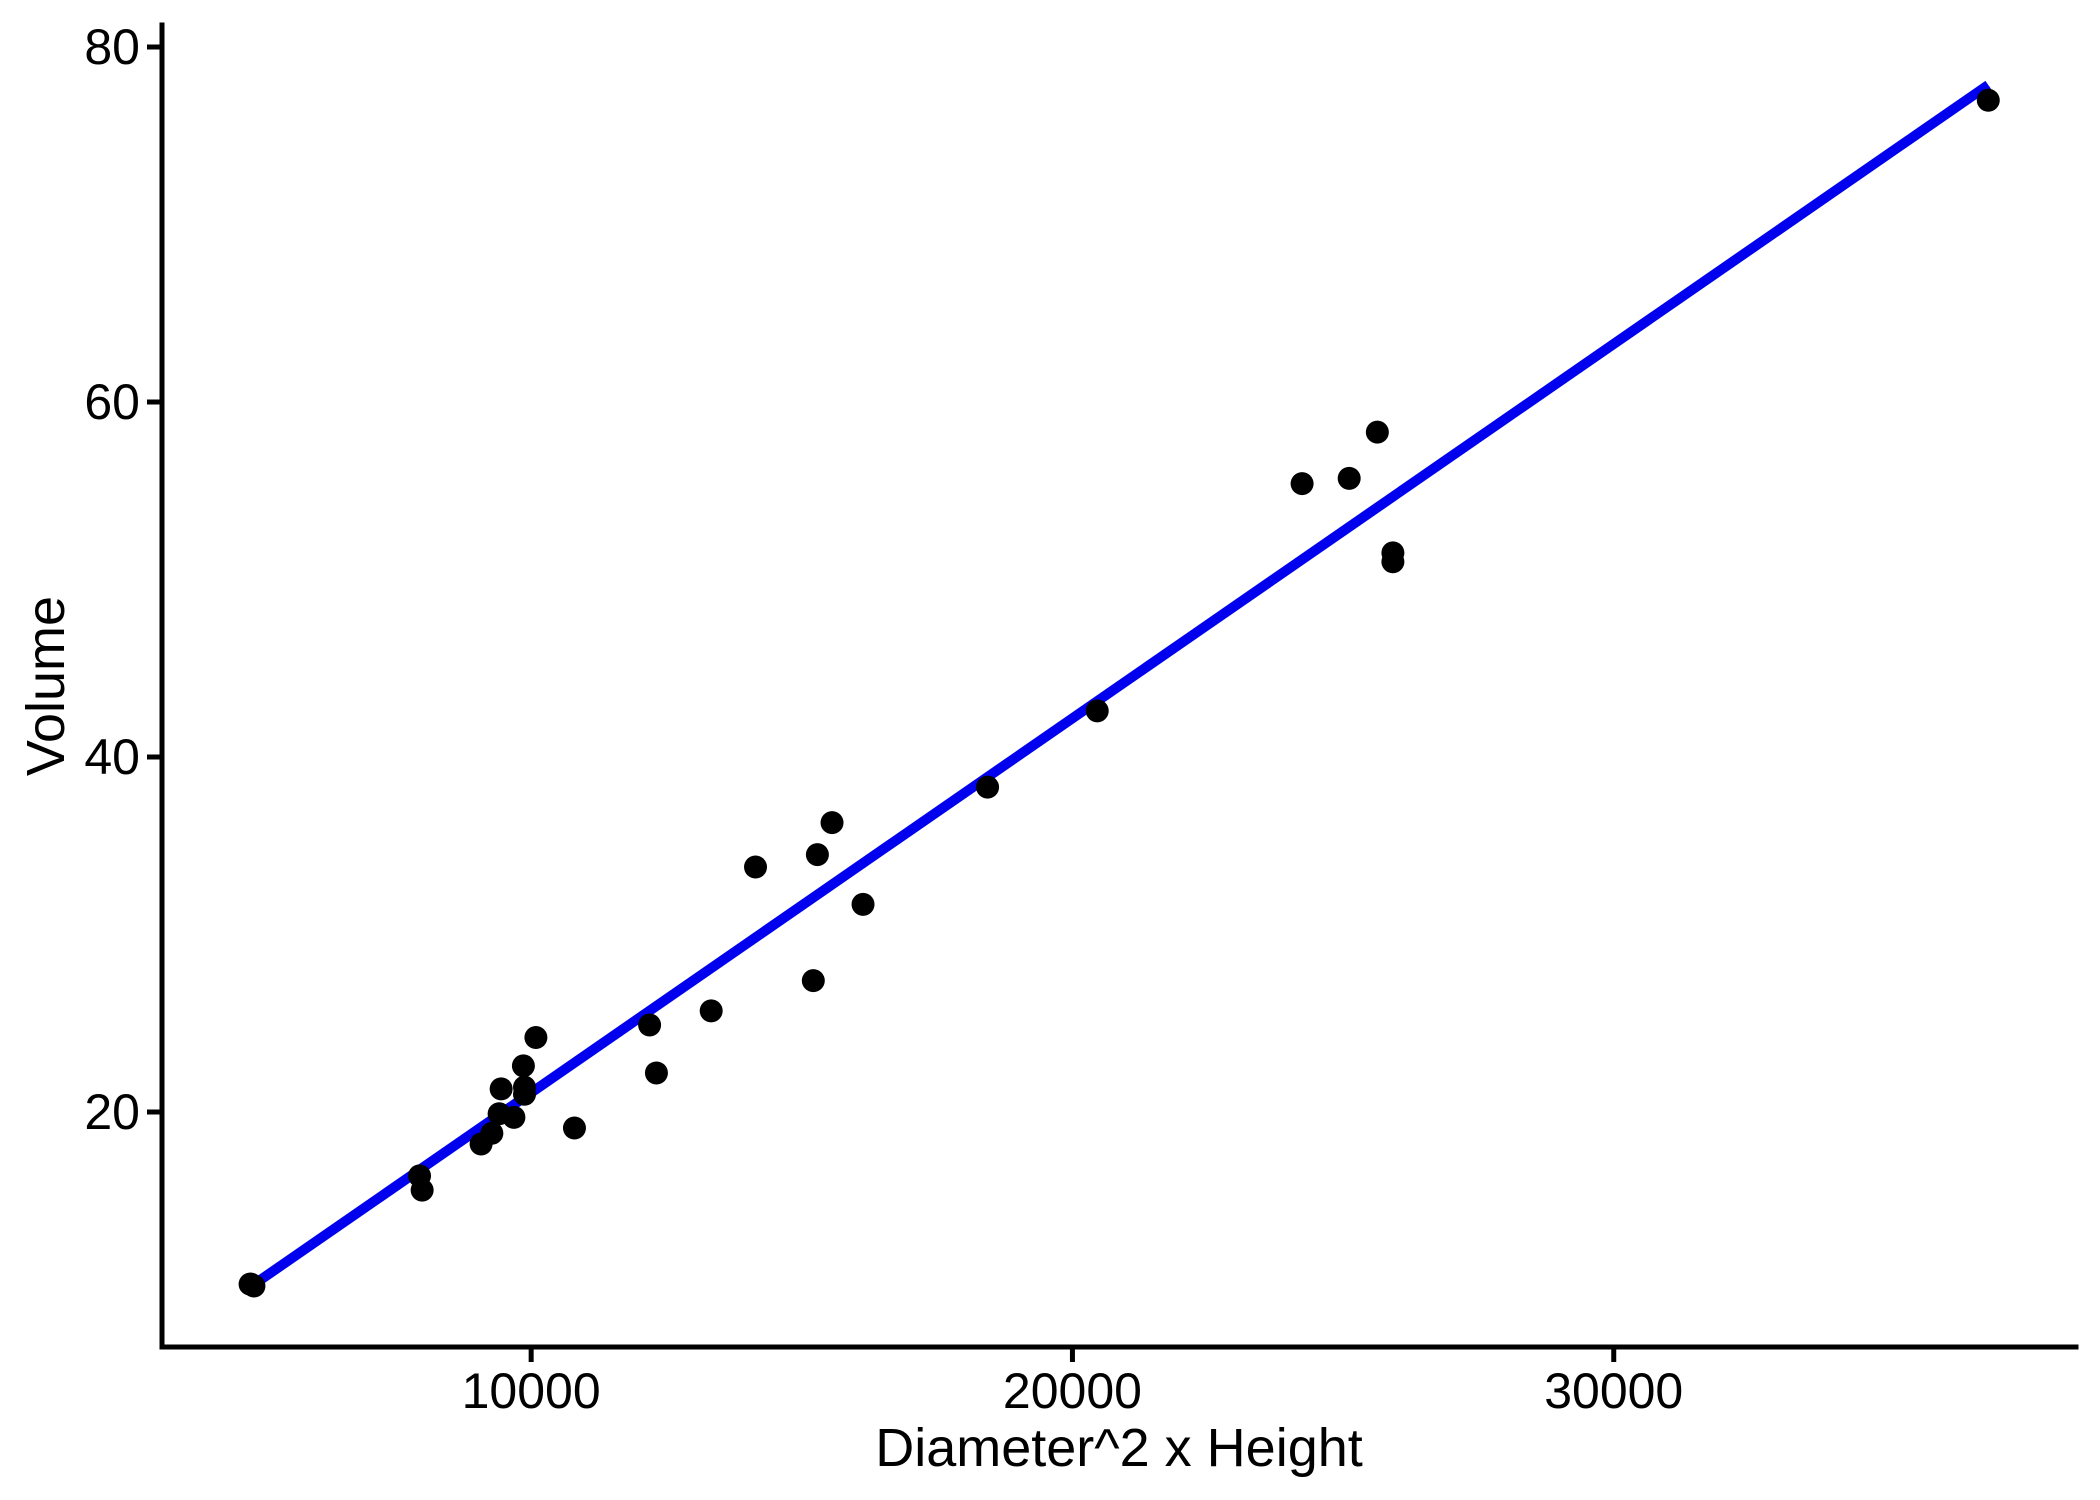  What do you see at coordinates (46, 686) in the screenshot?
I see `y-axis-title: Volume` at bounding box center [46, 686].